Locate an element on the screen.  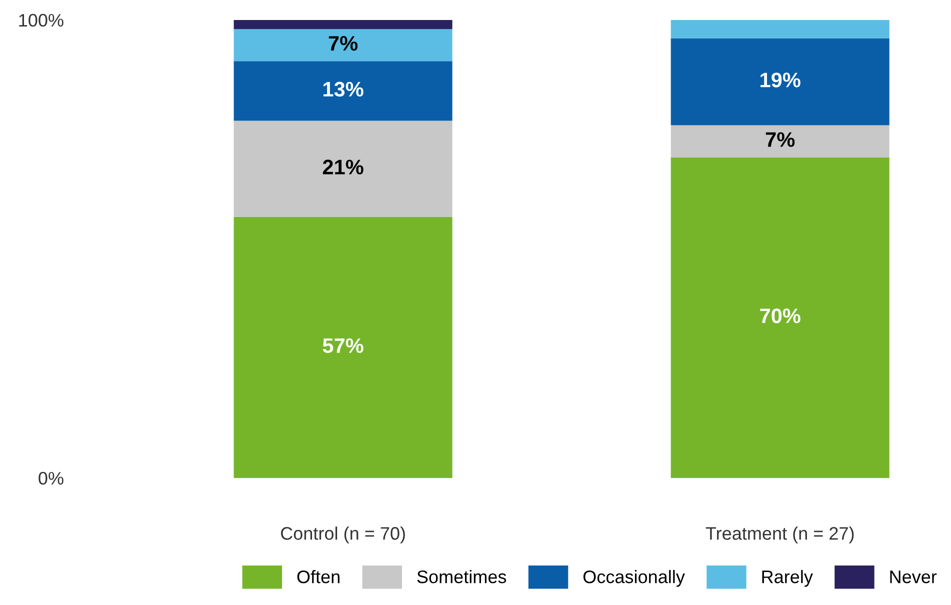
data-label: 19% is located at coordinates (780, 80).